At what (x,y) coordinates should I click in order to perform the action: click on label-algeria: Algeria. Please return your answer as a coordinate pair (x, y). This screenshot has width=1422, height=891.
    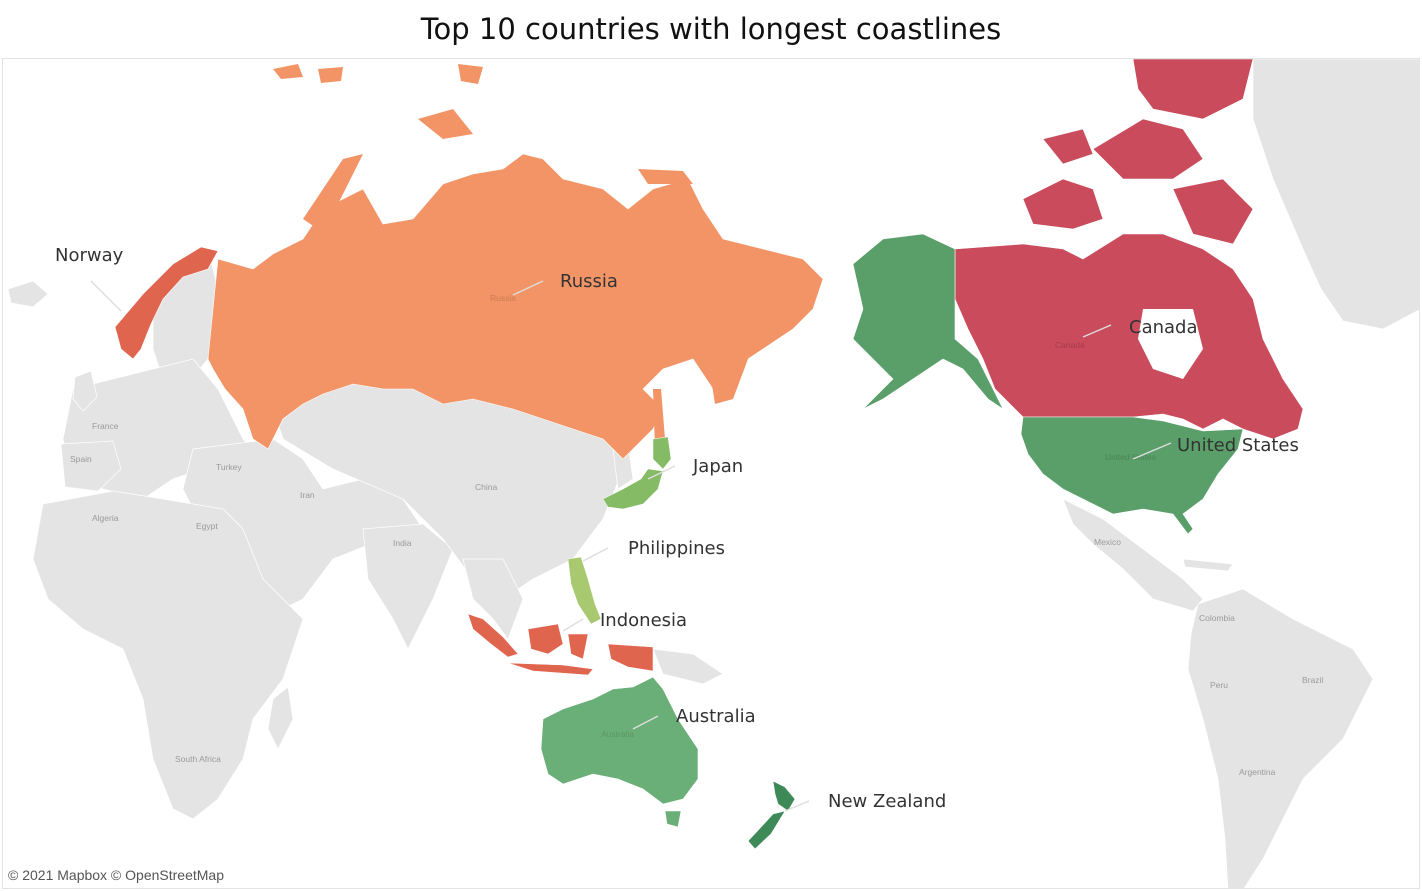
    Looking at the image, I should click on (105, 518).